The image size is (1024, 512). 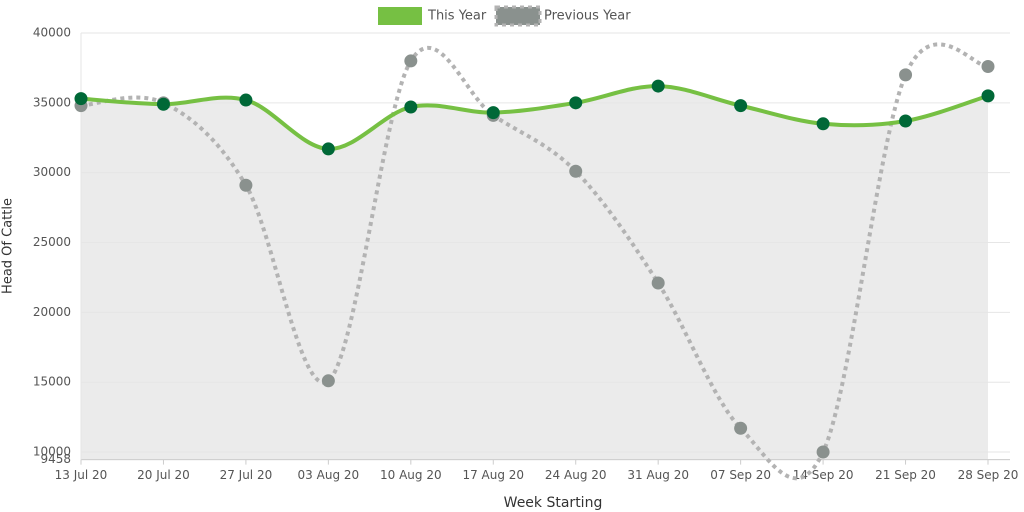 I want to click on x-tick-label: 20 Jul 20, so click(x=163, y=475).